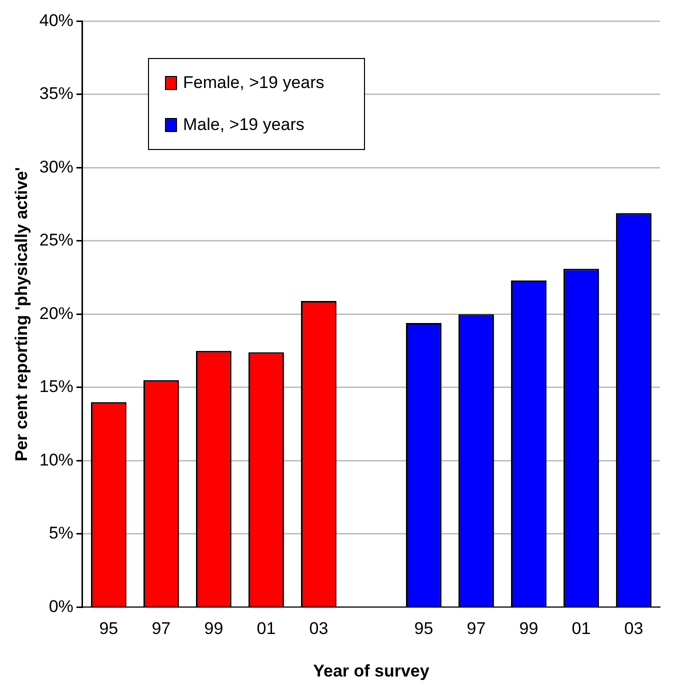  What do you see at coordinates (56, 166) in the screenshot?
I see `y-tick-label: 30%` at bounding box center [56, 166].